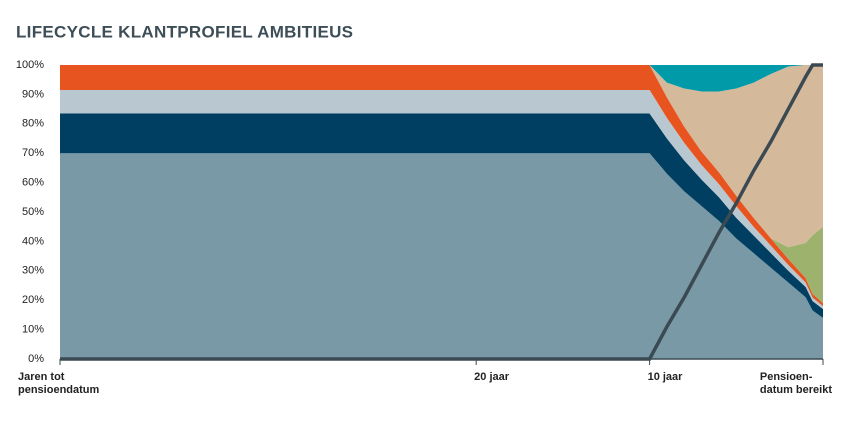 The width and height of the screenshot is (842, 425). Describe the element at coordinates (33, 271) in the screenshot. I see `y-tick-label: 30%` at that location.